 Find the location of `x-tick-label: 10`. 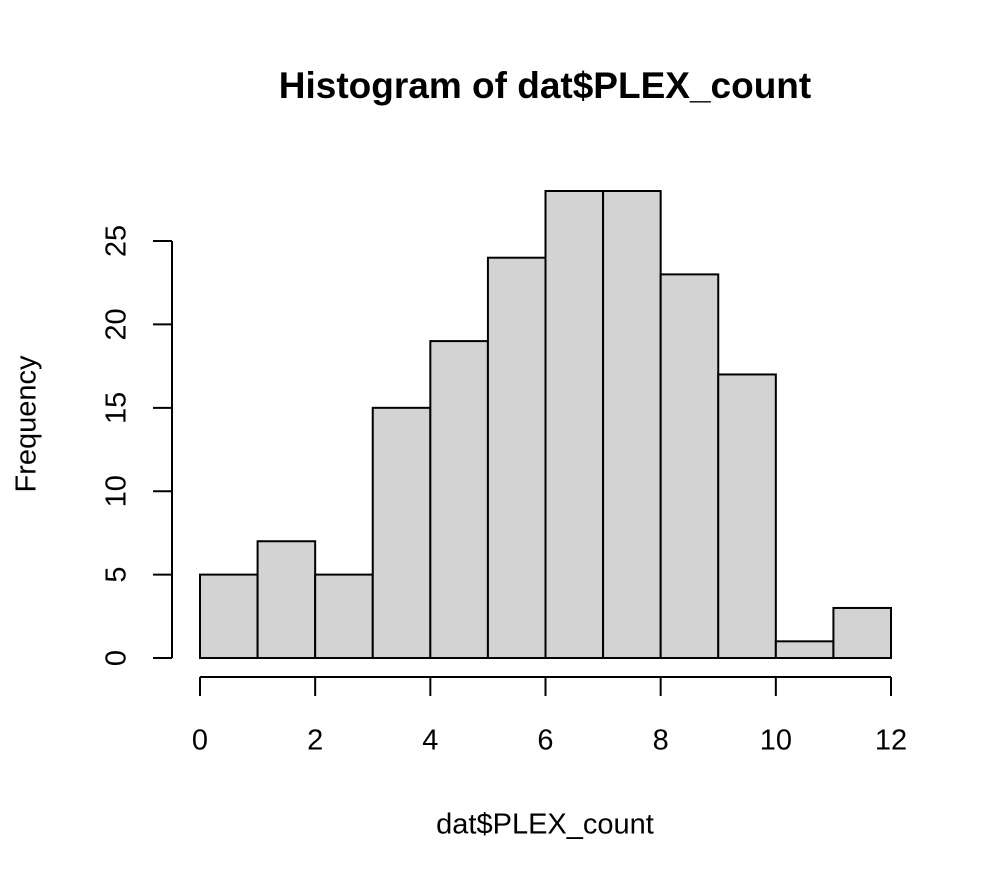

x-tick-label: 10 is located at coordinates (776, 741).